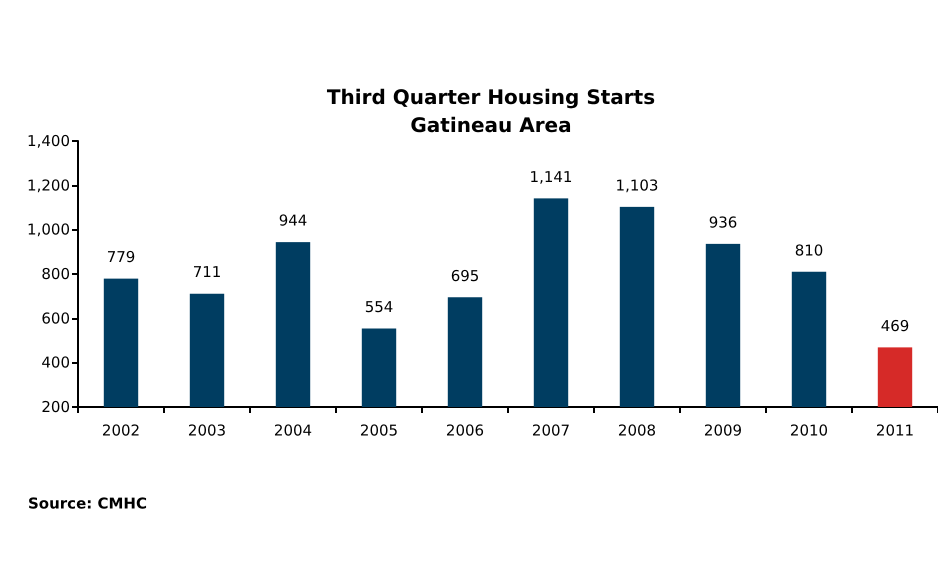 The width and height of the screenshot is (946, 580). What do you see at coordinates (551, 431) in the screenshot?
I see `x-tick-label: 2007` at bounding box center [551, 431].